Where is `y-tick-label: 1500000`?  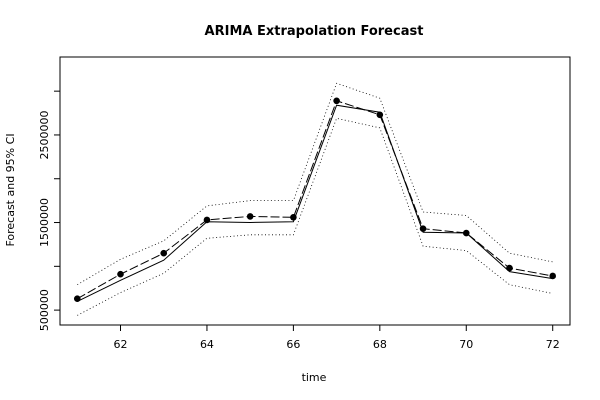 y-tick-label: 1500000 is located at coordinates (44, 222).